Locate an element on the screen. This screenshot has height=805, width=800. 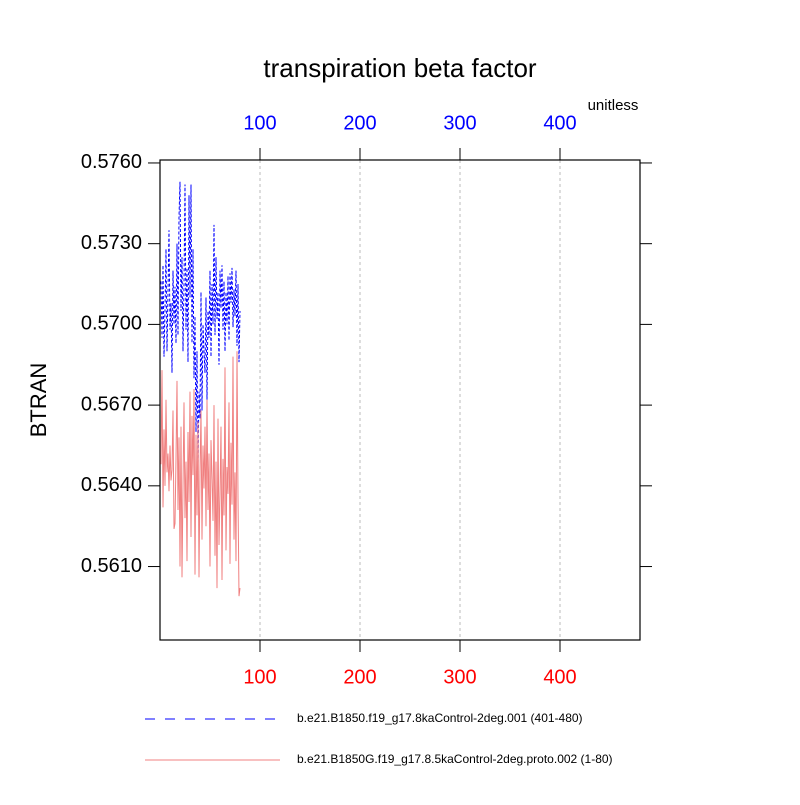
chart-title: transpiration beta factor is located at coordinates (399, 68).